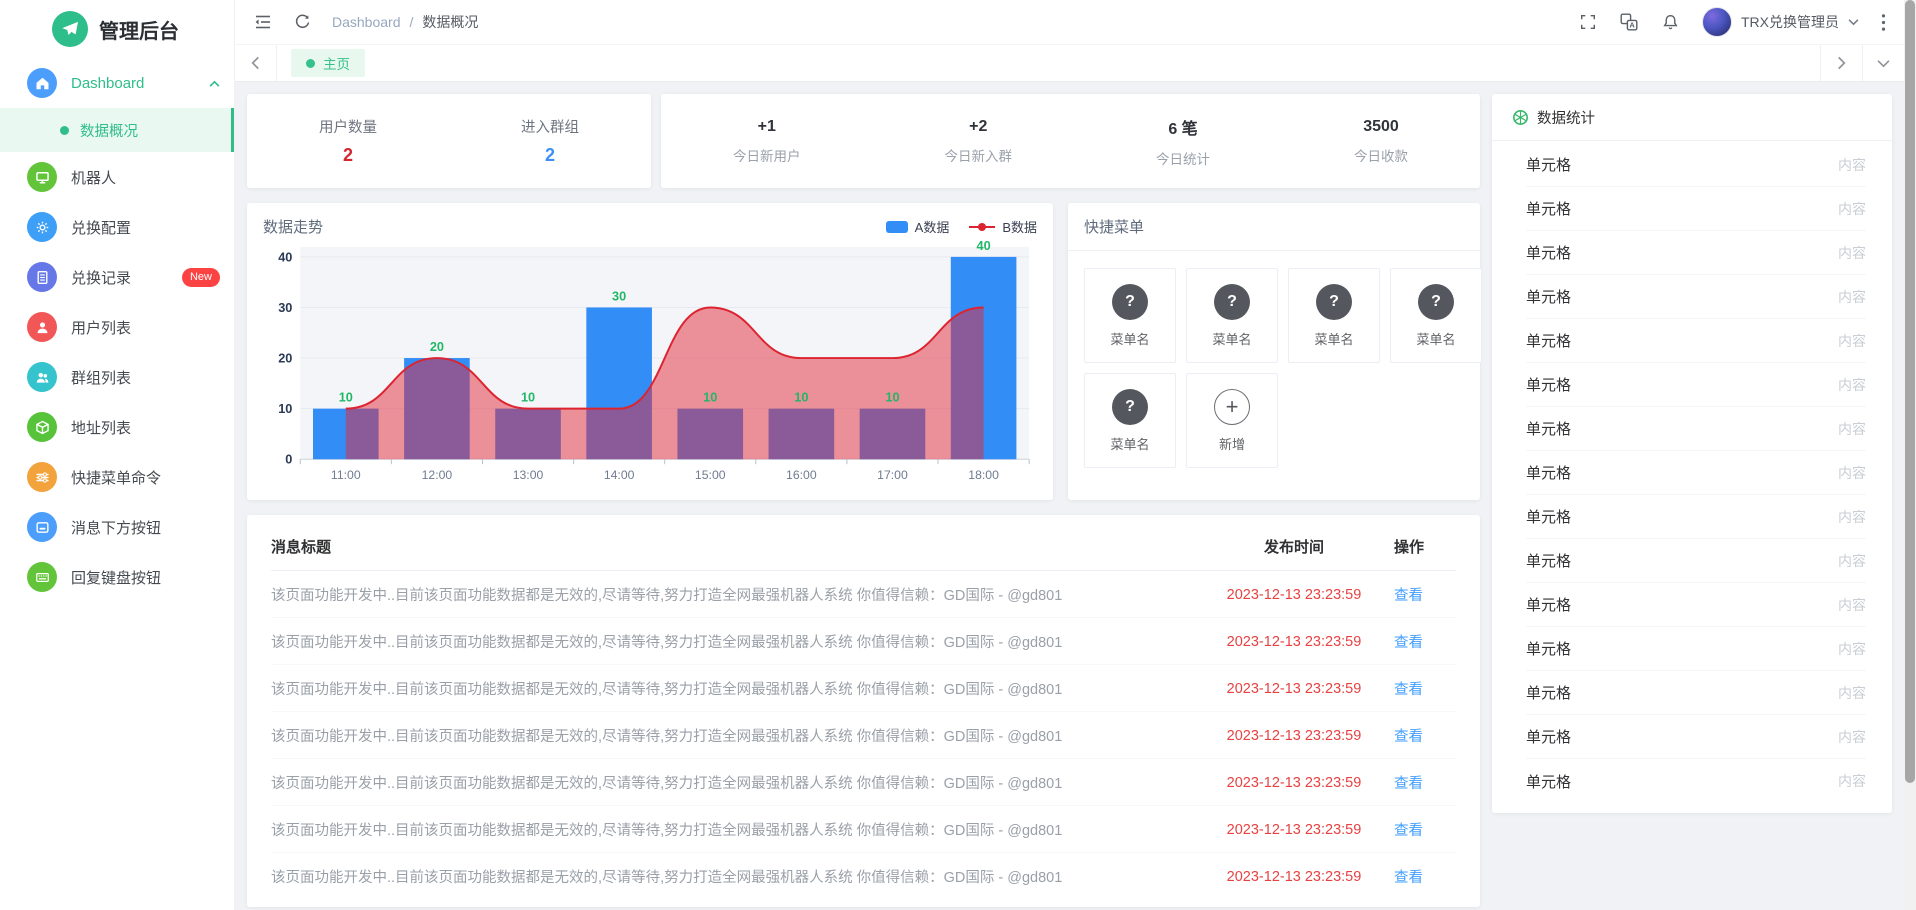  Describe the element at coordinates (101, 228) in the screenshot. I see `sidebar-item-label: 兑换配置` at that location.